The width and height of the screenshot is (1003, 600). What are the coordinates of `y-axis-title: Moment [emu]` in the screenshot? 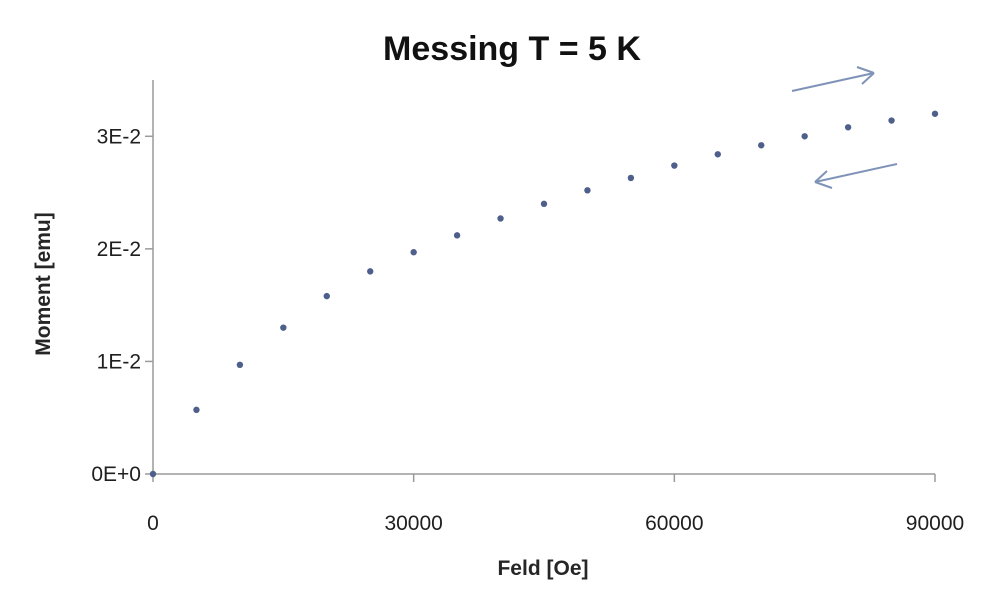 It's located at (43, 284).